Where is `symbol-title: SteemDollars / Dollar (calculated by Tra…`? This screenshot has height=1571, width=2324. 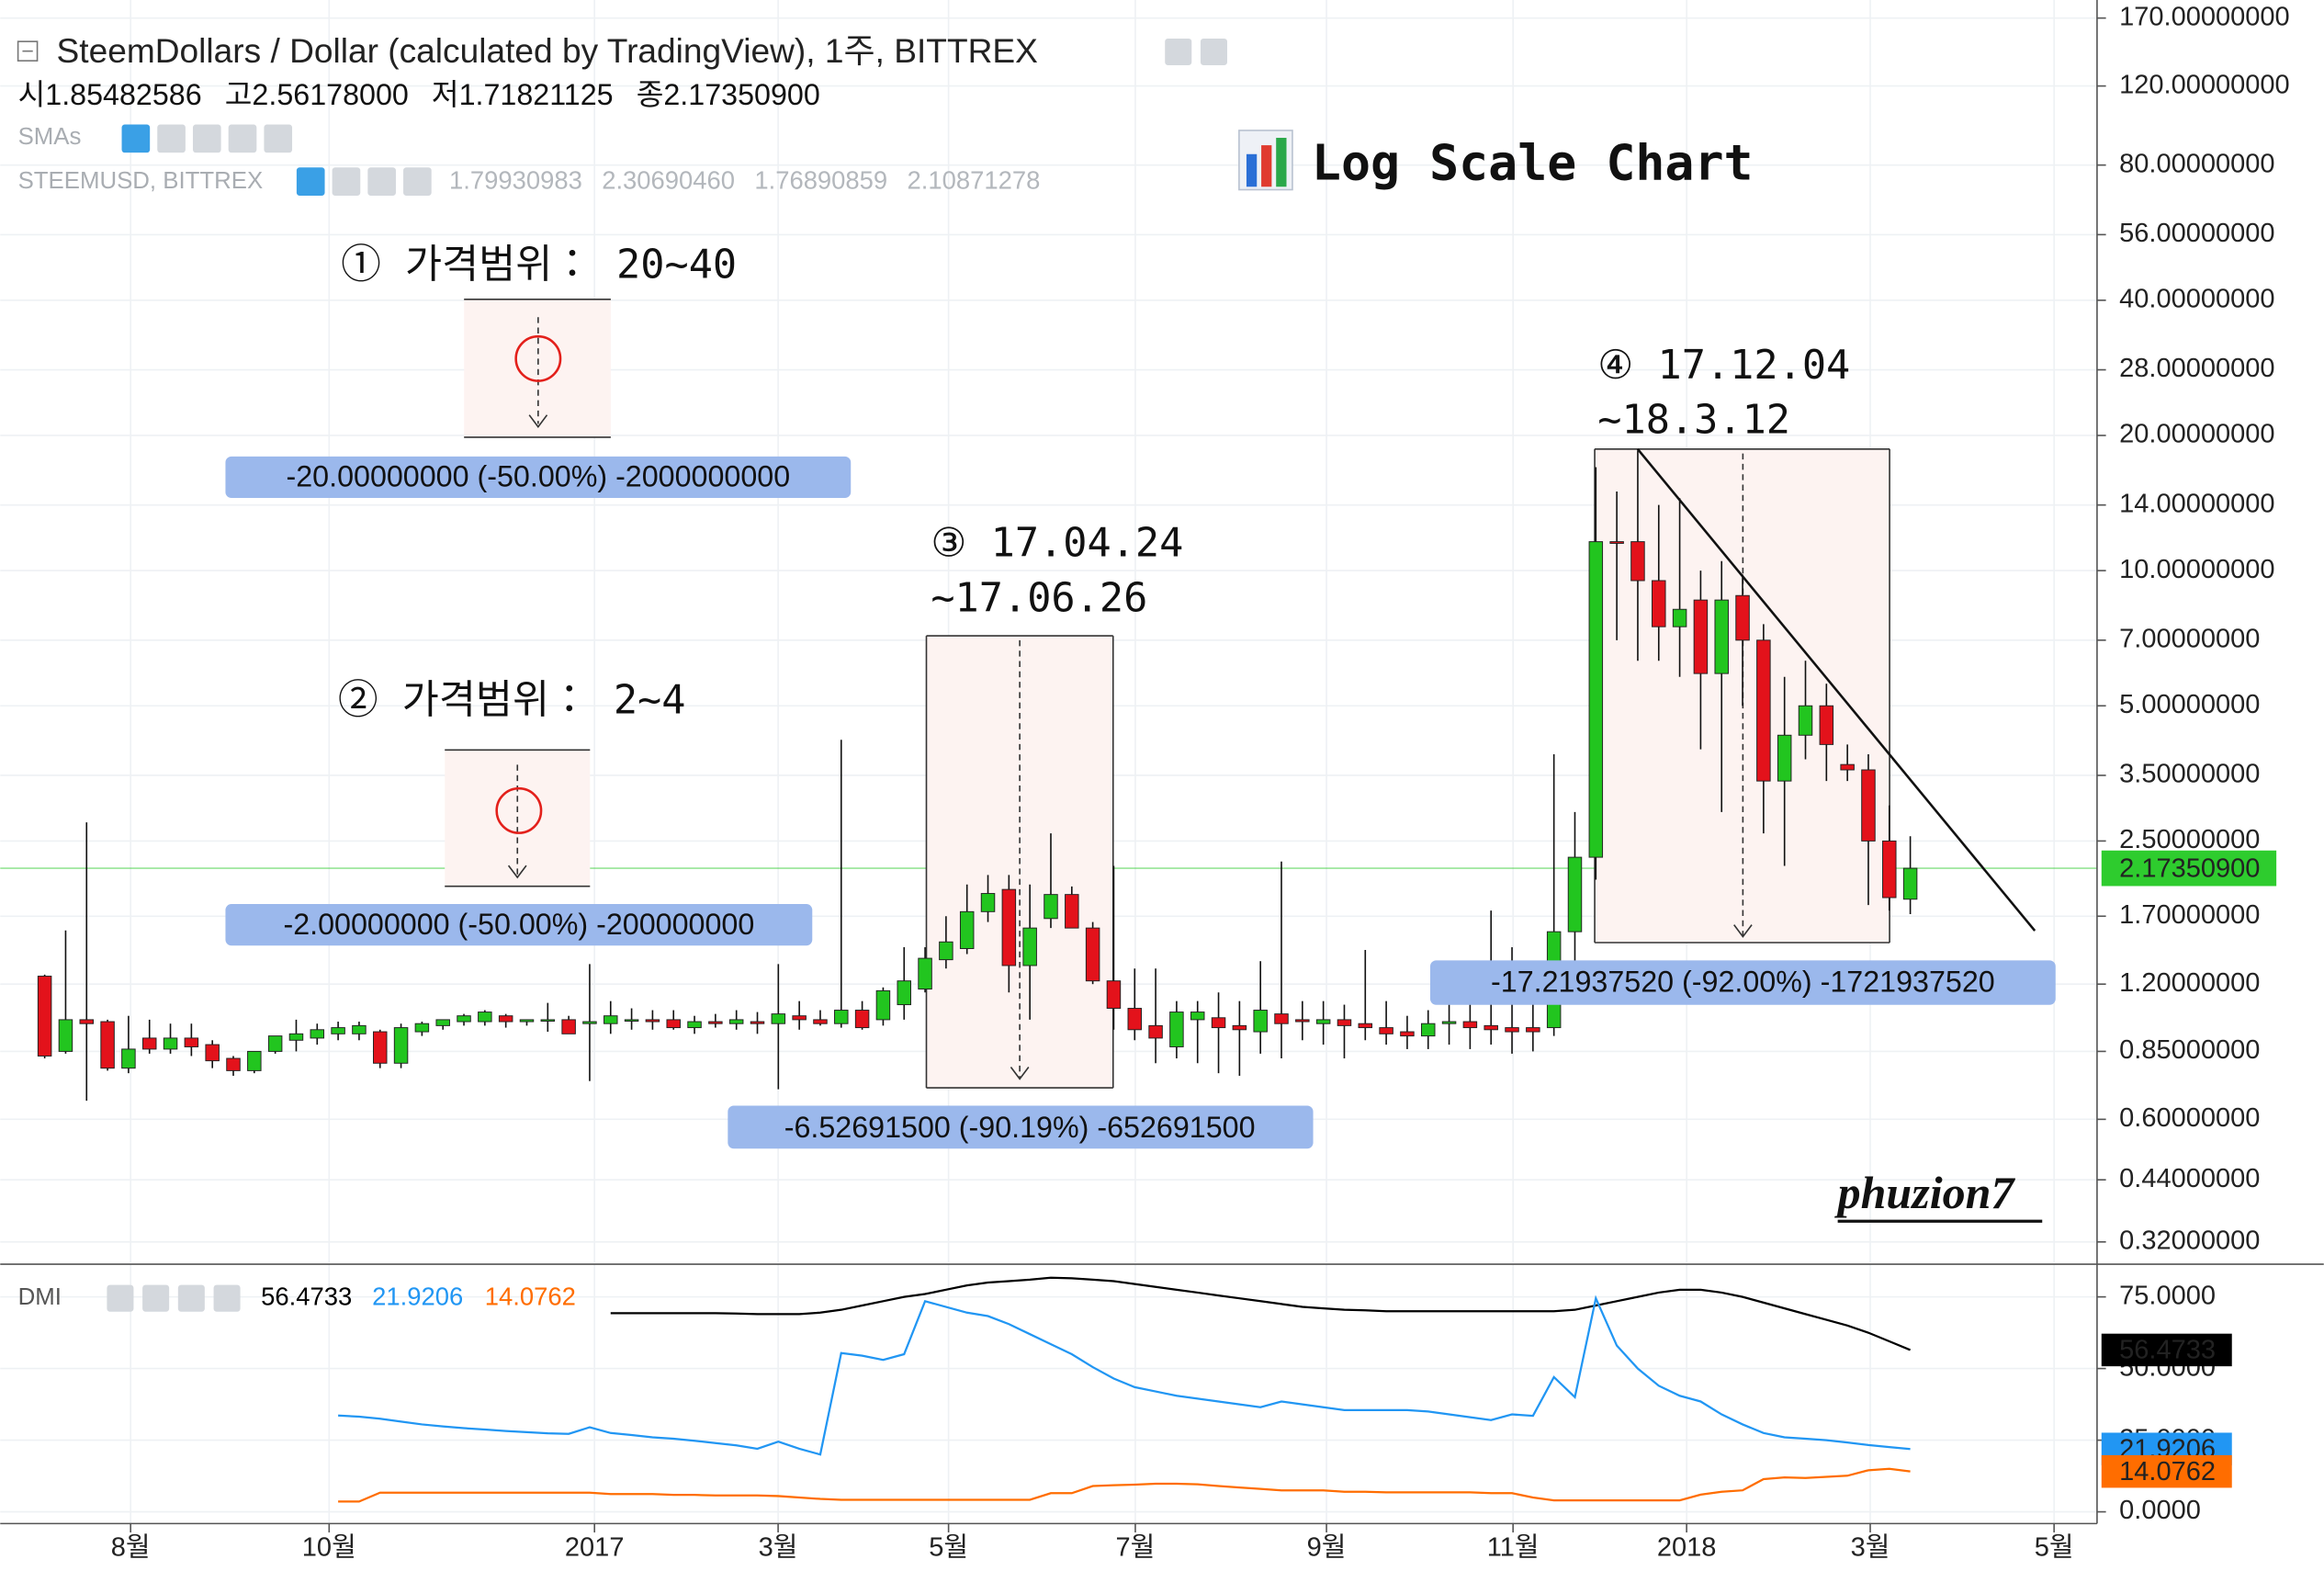 symbol-title: SteemDollars / Dollar (calculated by Tra… is located at coordinates (547, 51).